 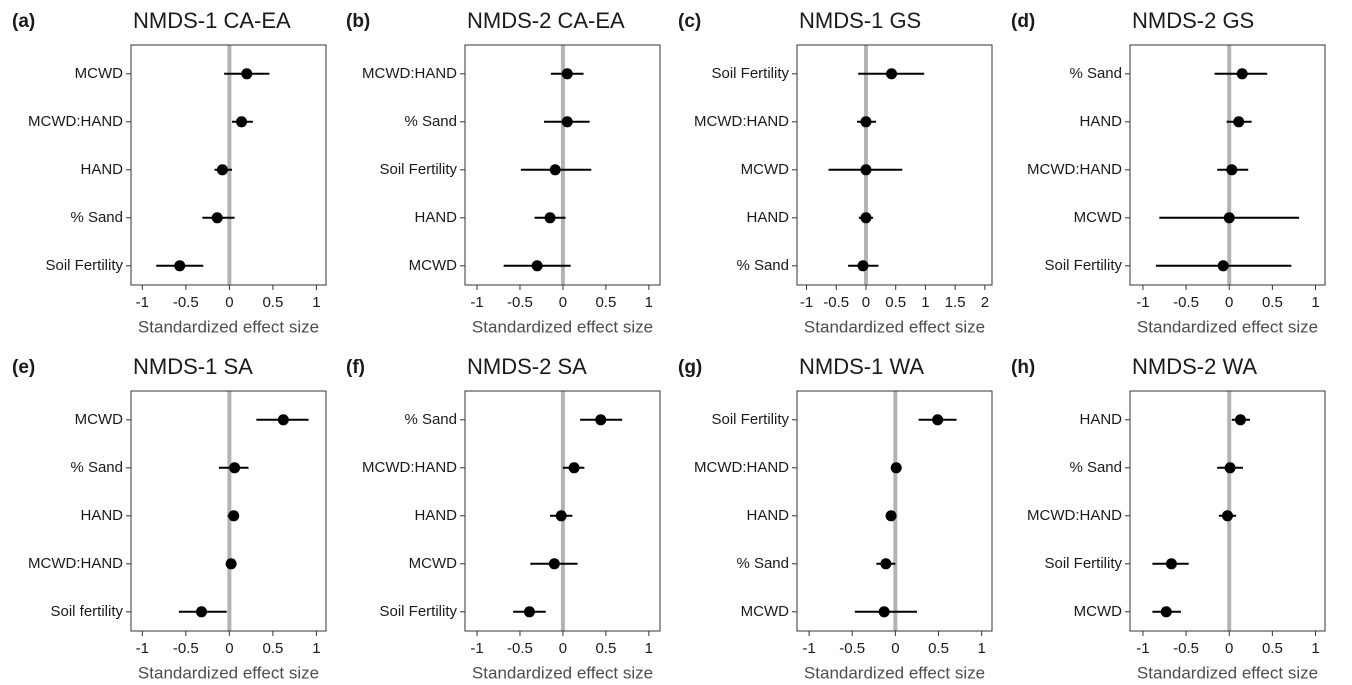 What do you see at coordinates (1023, 367) in the screenshot?
I see `panel-label: (h)` at bounding box center [1023, 367].